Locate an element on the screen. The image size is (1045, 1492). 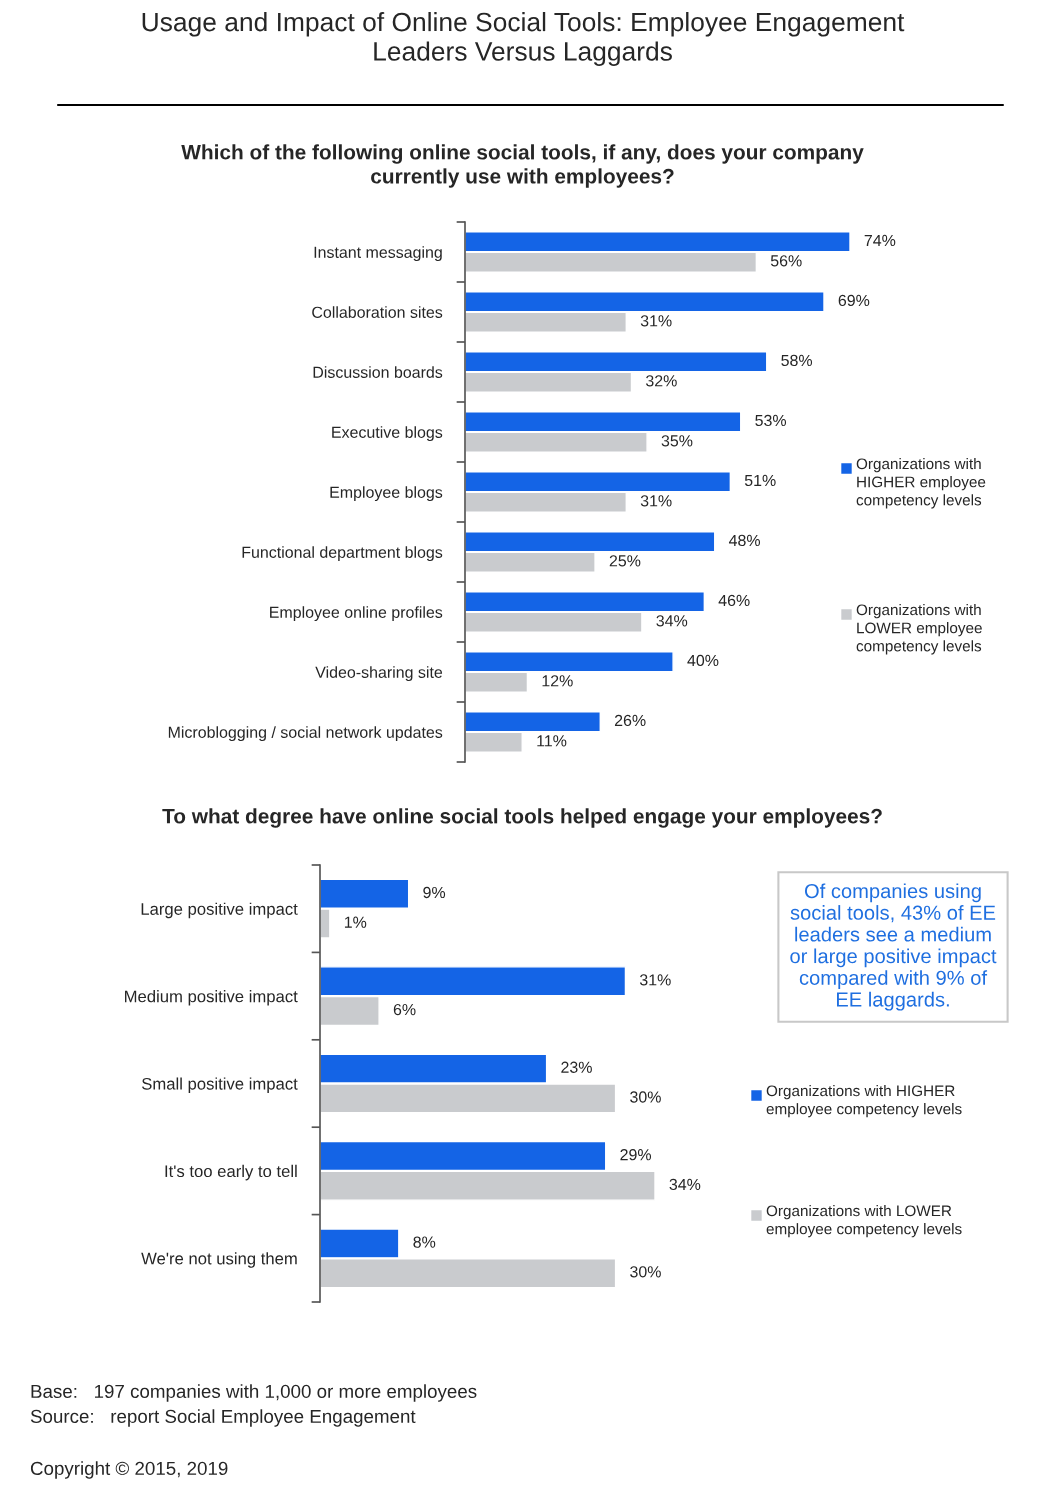
y-tick-label: Video-sharing site is located at coordinates (379, 674).